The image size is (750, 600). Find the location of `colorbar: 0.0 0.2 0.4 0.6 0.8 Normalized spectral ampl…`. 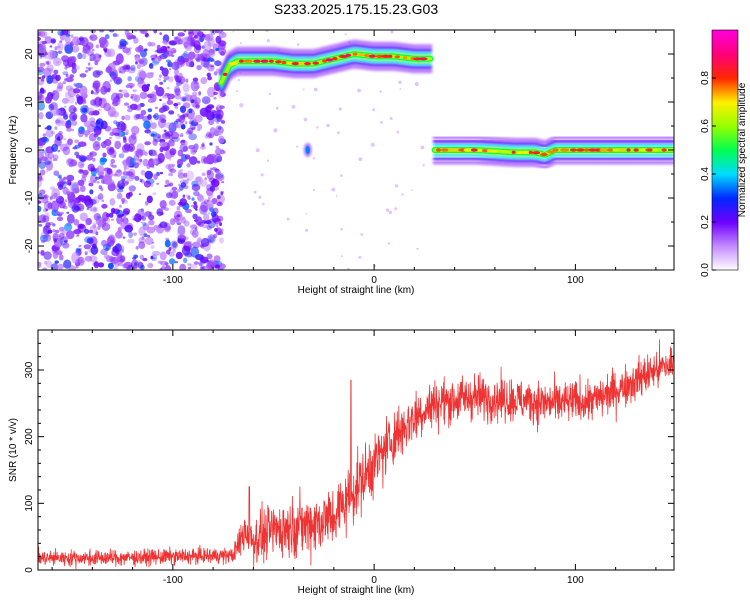

colorbar: 0.0 0.2 0.4 0.6 0.8 Normalized spectral ampl… is located at coordinates (724, 153).